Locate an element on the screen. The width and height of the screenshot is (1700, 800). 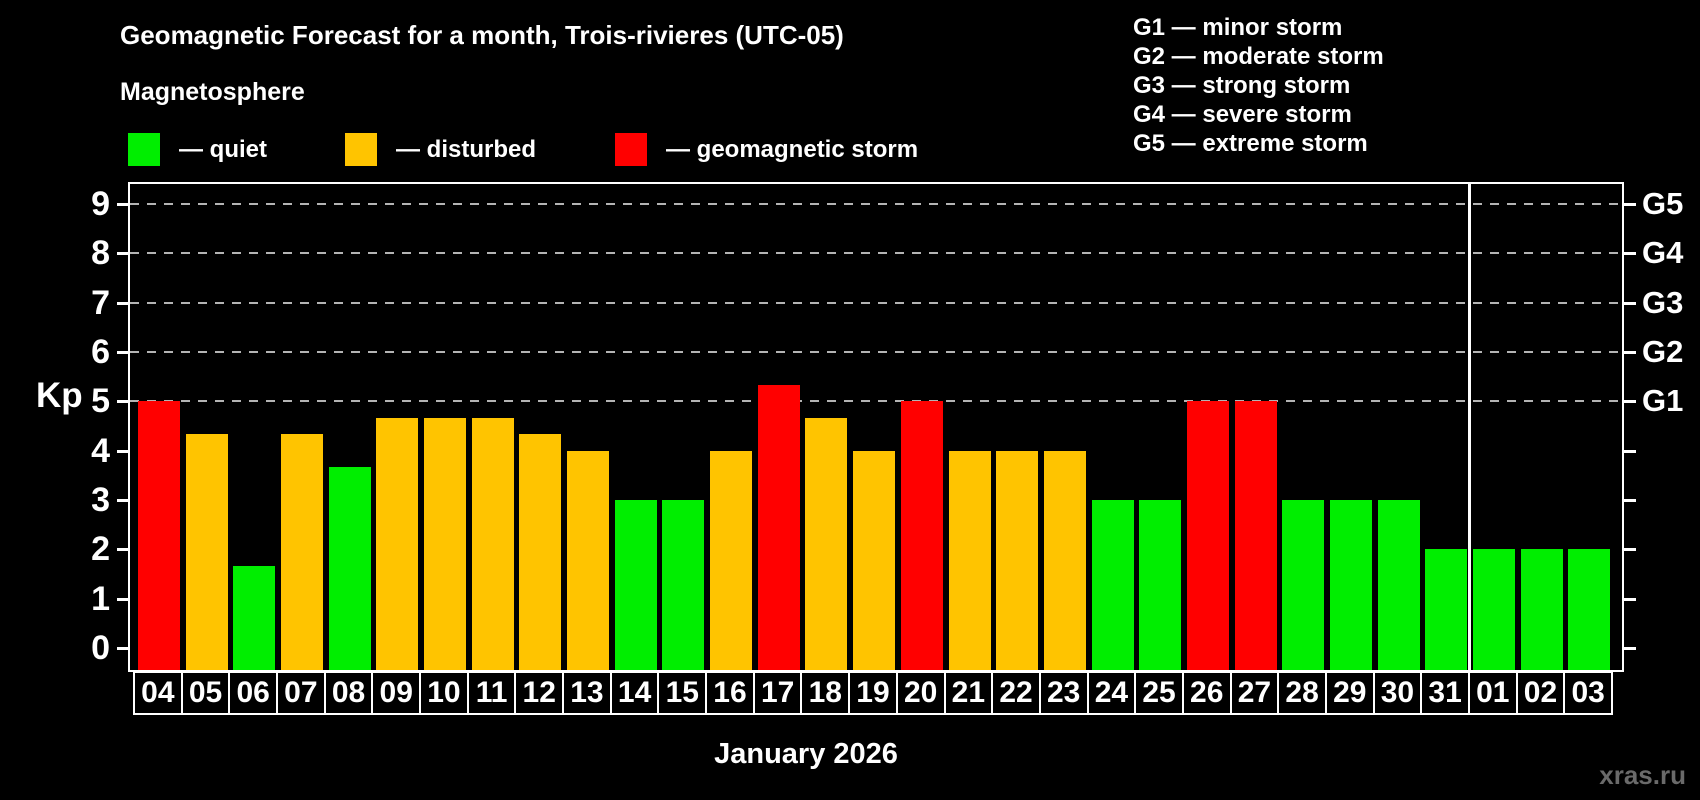
x-axis-day-box-04: 04 is located at coordinates (158, 693).